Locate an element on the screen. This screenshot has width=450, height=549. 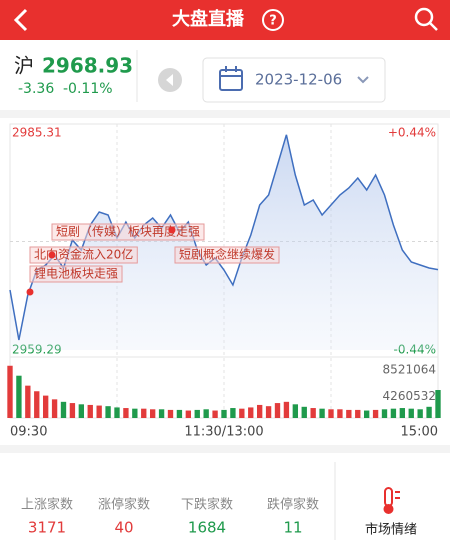
date-text: 2023-12-06 is located at coordinates (298, 80).